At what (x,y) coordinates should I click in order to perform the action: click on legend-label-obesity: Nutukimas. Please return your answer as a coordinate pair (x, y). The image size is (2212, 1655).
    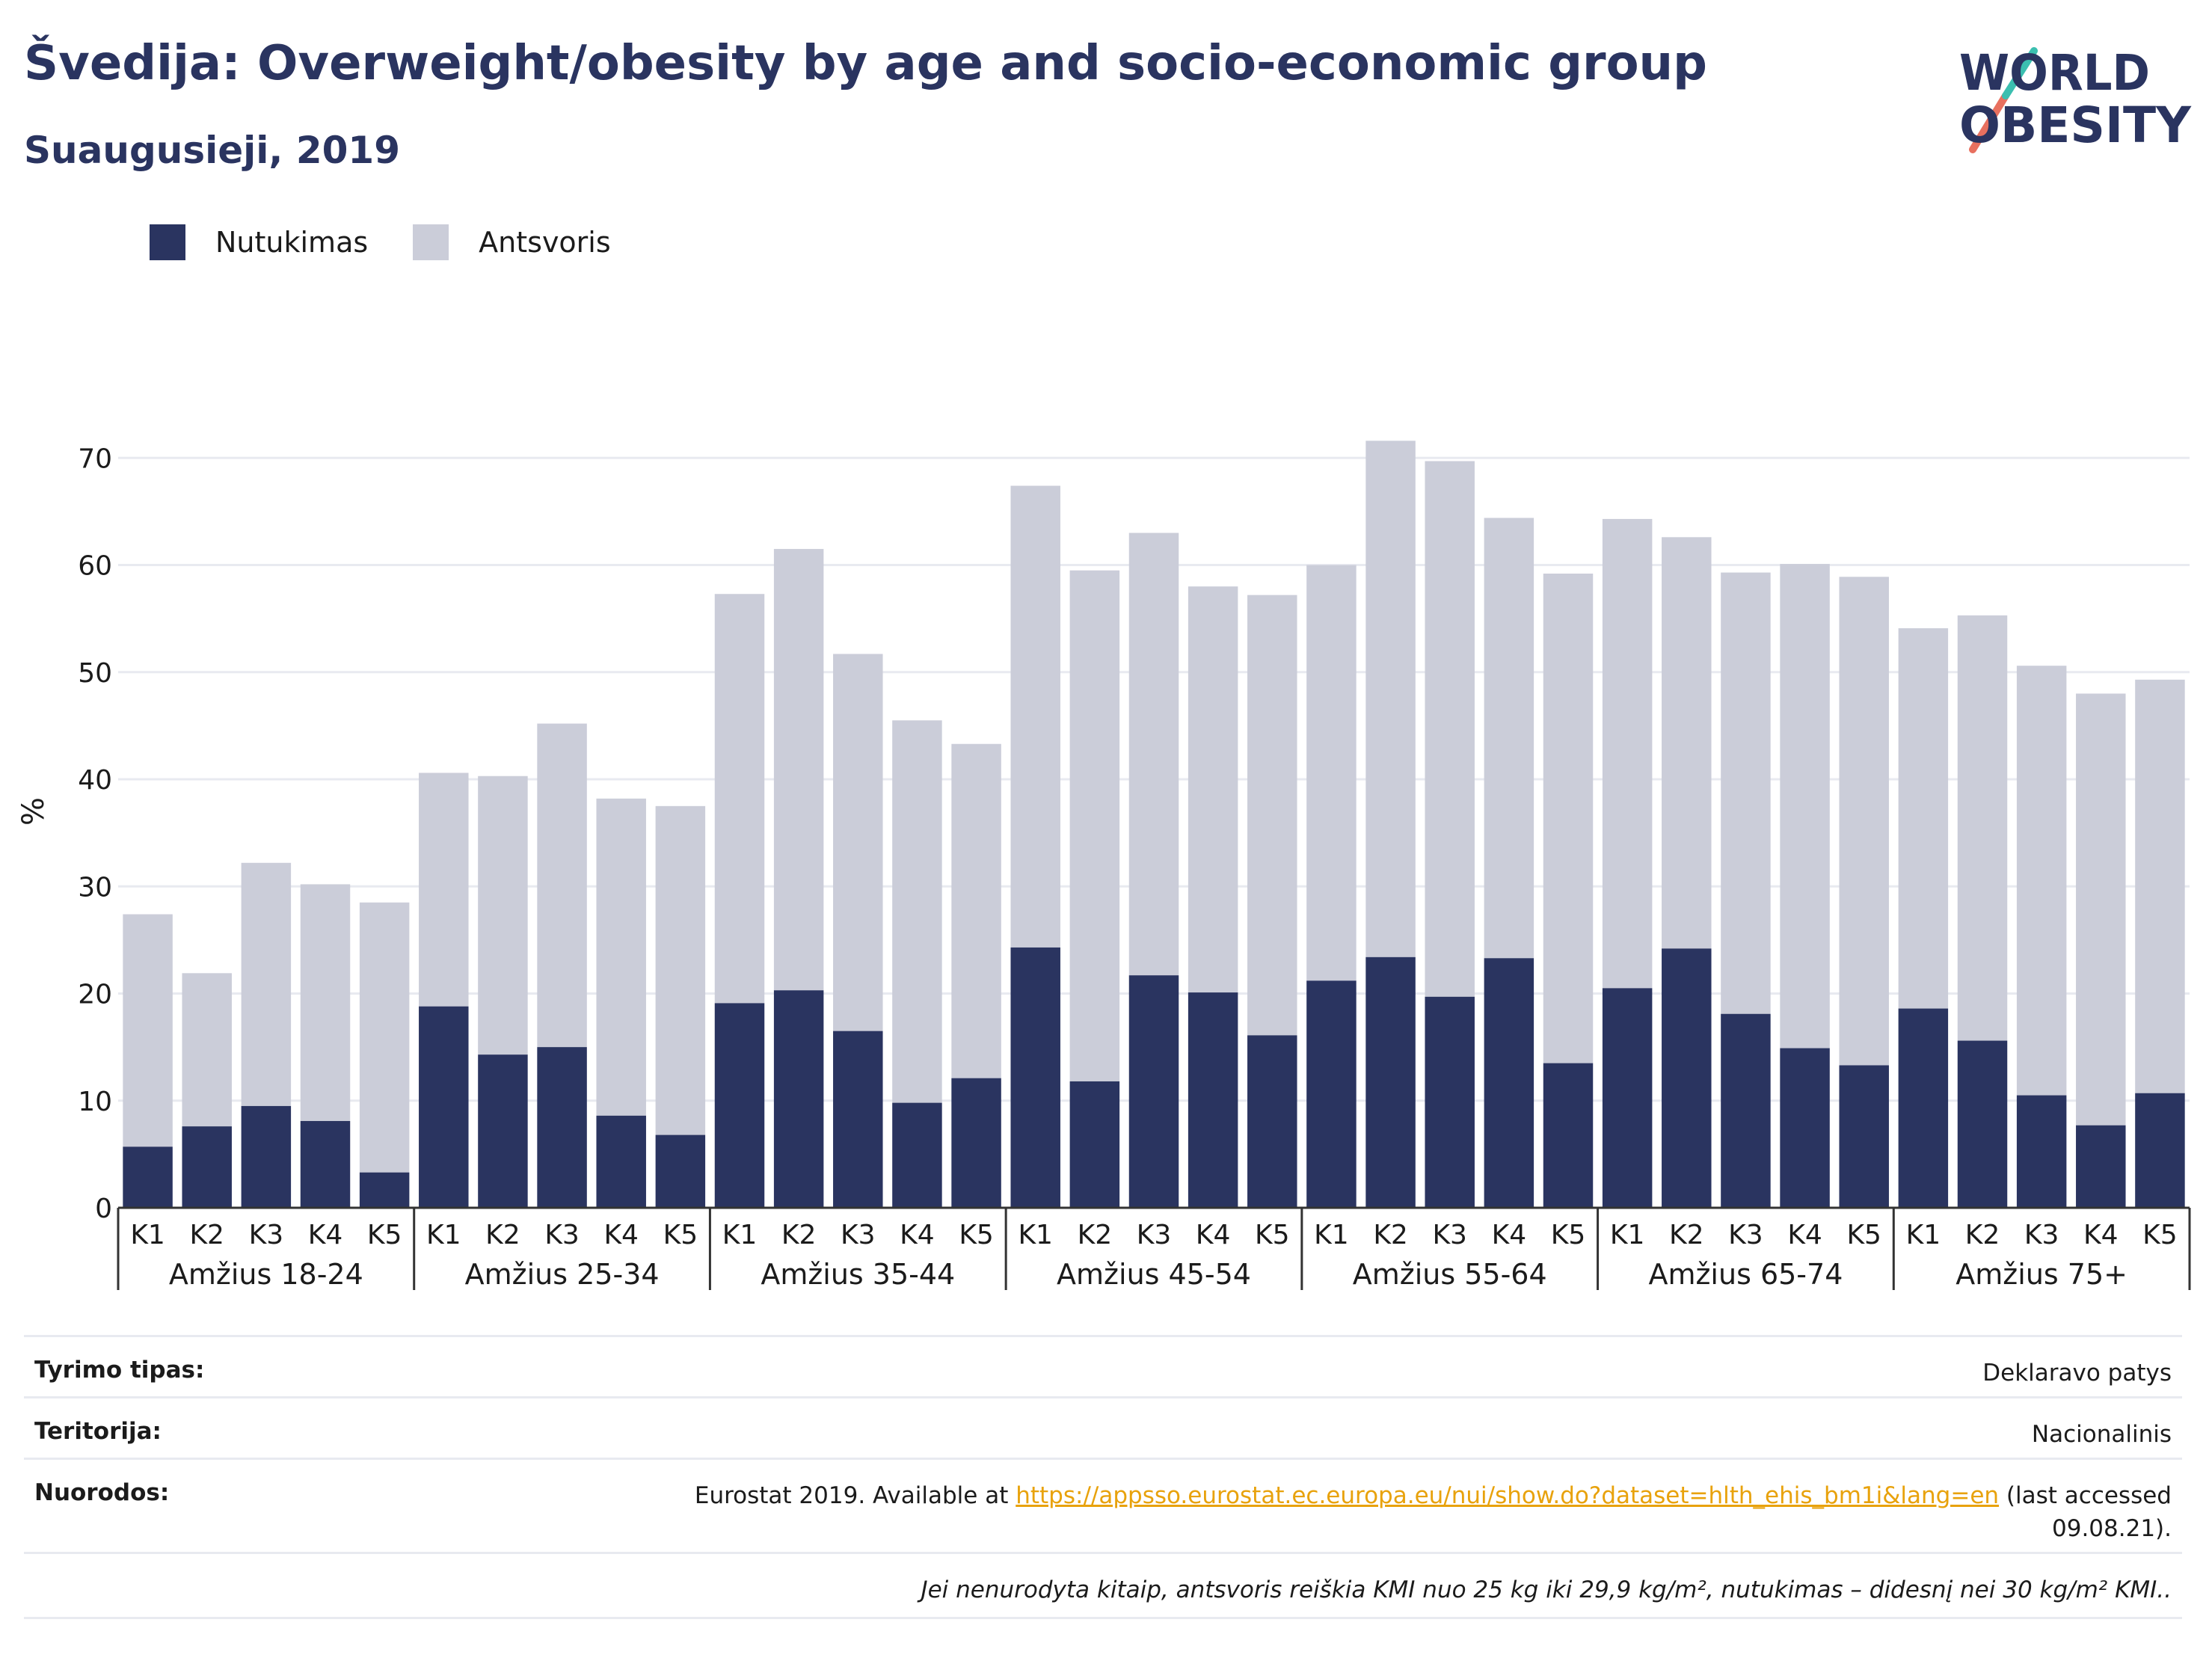
    Looking at the image, I should click on (292, 242).